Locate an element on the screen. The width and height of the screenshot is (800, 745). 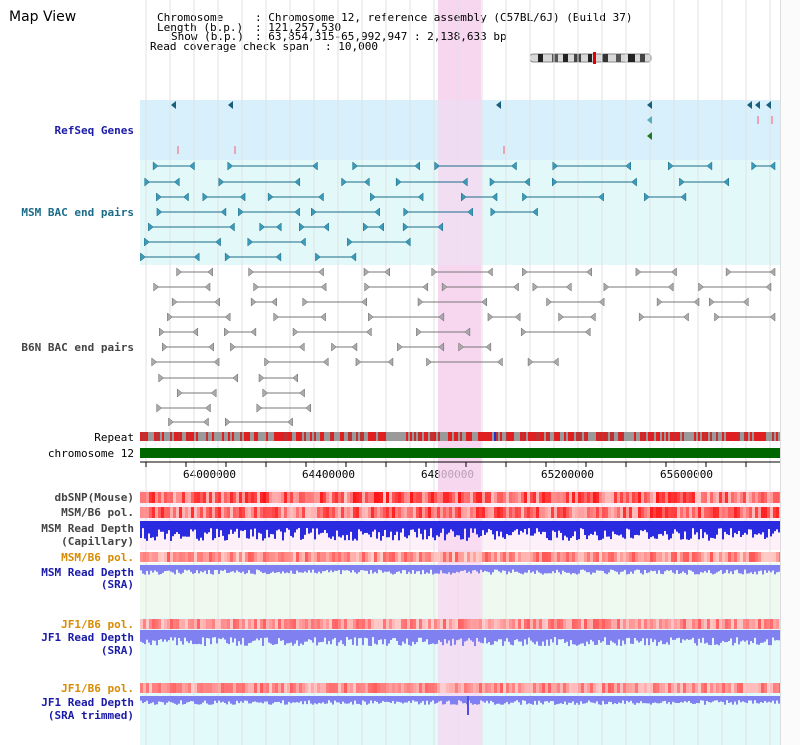
jf1-read-depth-label: JF1 Read Depth is located at coordinates (87, 637).